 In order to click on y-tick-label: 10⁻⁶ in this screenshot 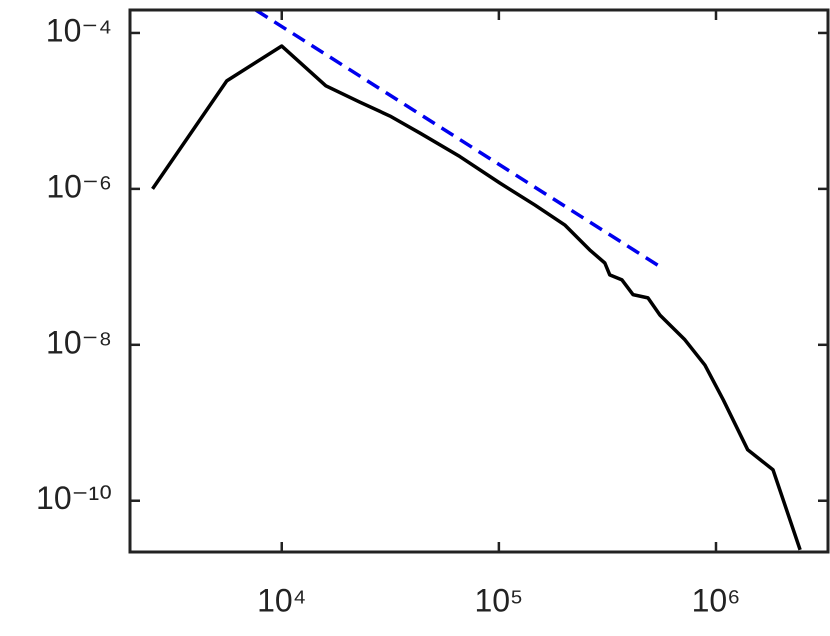, I will do `click(79, 186)`.